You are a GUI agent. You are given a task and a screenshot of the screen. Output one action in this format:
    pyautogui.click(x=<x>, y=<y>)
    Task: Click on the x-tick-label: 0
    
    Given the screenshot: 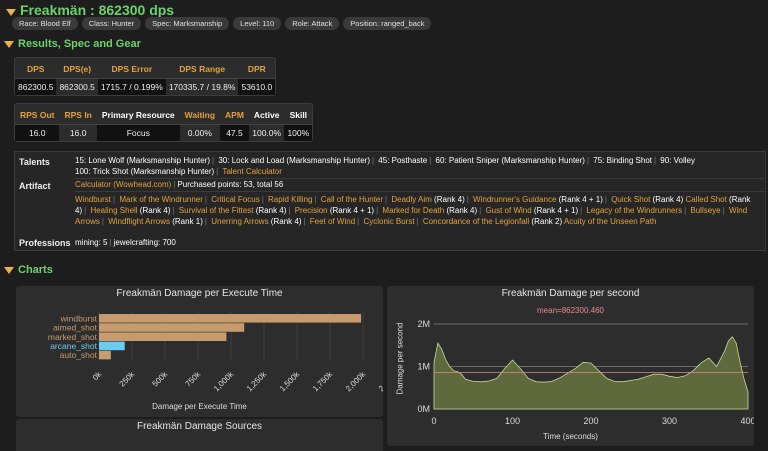 What is the action you would take?
    pyautogui.click(x=433, y=421)
    